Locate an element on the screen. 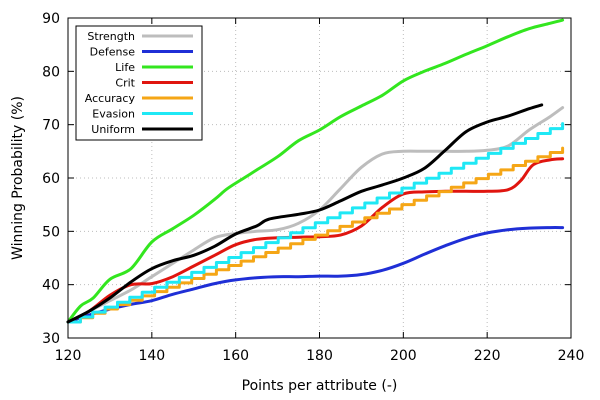 This screenshot has width=600, height=400. x-tick-label: 180 is located at coordinates (319, 356).